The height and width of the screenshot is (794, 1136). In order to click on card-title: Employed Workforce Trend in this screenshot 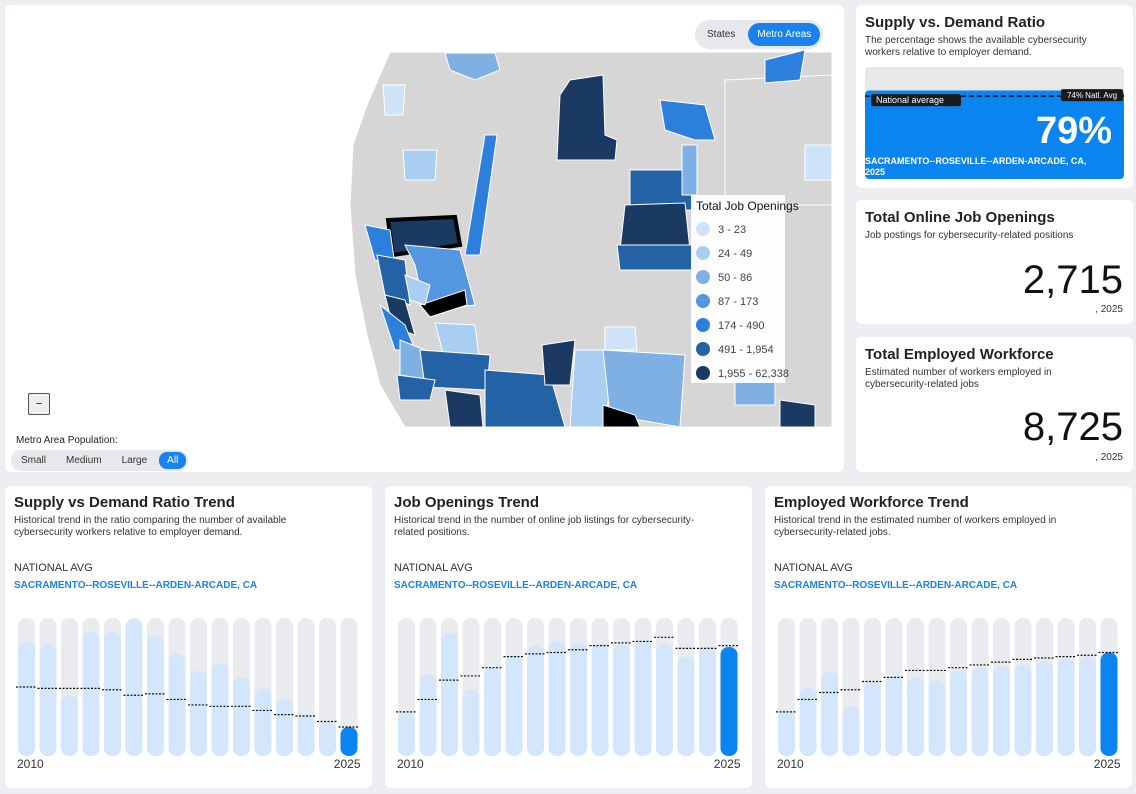, I will do `click(871, 502)`.